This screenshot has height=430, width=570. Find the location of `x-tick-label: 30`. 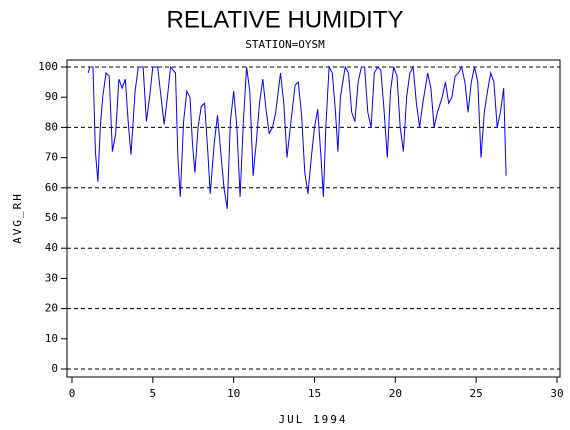

x-tick-label: 30 is located at coordinates (556, 393).